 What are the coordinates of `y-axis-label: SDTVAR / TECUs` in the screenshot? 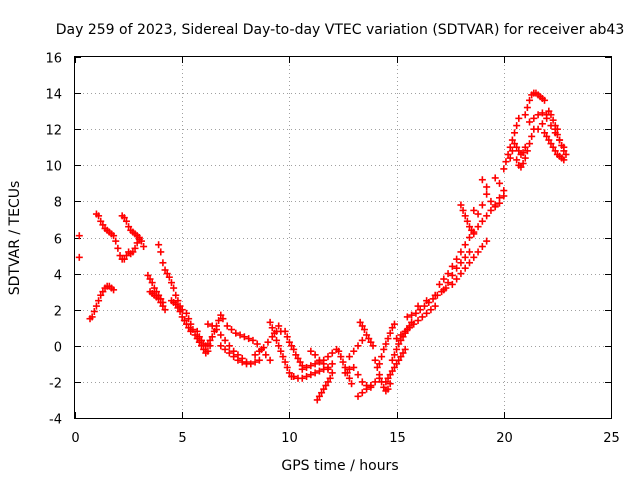 It's located at (15, 238).